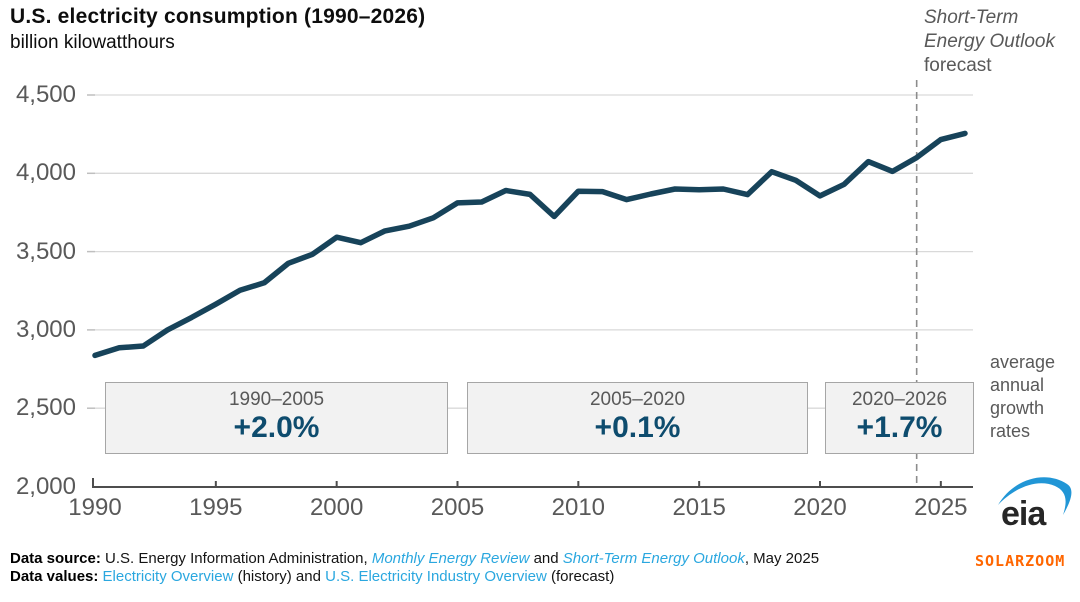 The height and width of the screenshot is (602, 1080). What do you see at coordinates (436, 576) in the screenshot?
I see `electricity-industry-overview-link: U.S. Electricity Industry Overview` at bounding box center [436, 576].